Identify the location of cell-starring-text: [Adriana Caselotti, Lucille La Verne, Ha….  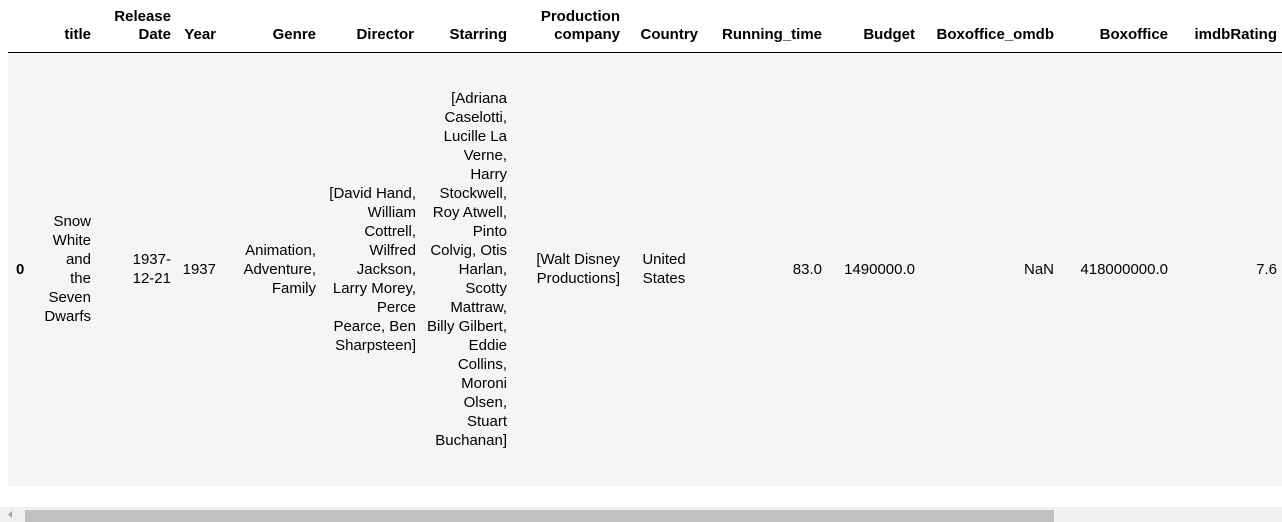
(466, 269).